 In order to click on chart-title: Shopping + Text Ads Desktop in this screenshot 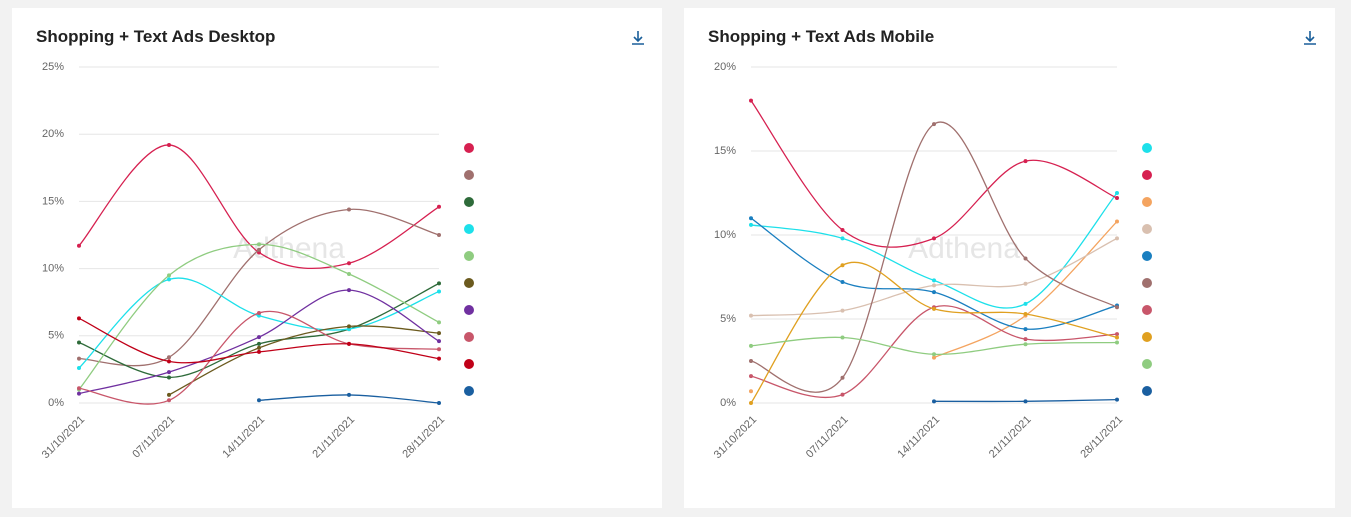, I will do `click(155, 36)`.